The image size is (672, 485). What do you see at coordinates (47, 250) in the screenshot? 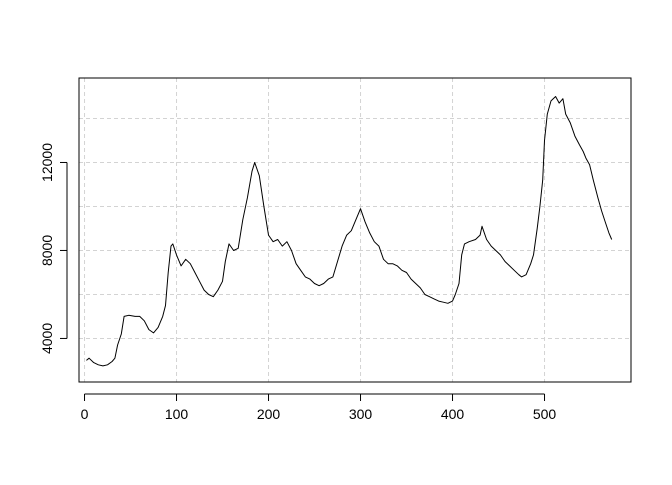
I see `y-tick-label-1: 8000` at bounding box center [47, 250].